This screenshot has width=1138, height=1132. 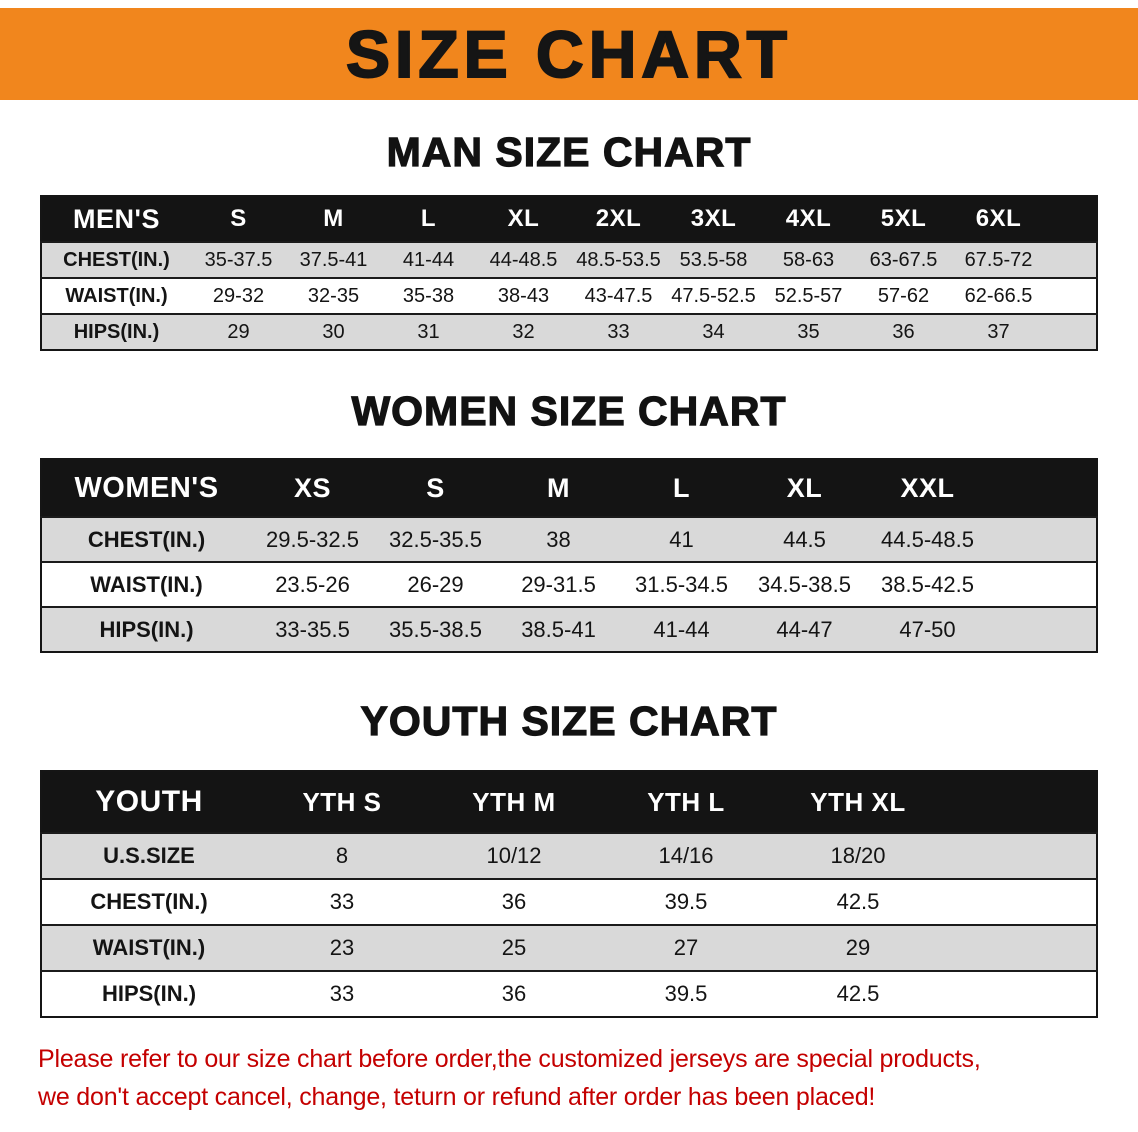 I want to click on table-row: HIPS(IN.) 33 36 39.5 42.5, so click(x=569, y=994).